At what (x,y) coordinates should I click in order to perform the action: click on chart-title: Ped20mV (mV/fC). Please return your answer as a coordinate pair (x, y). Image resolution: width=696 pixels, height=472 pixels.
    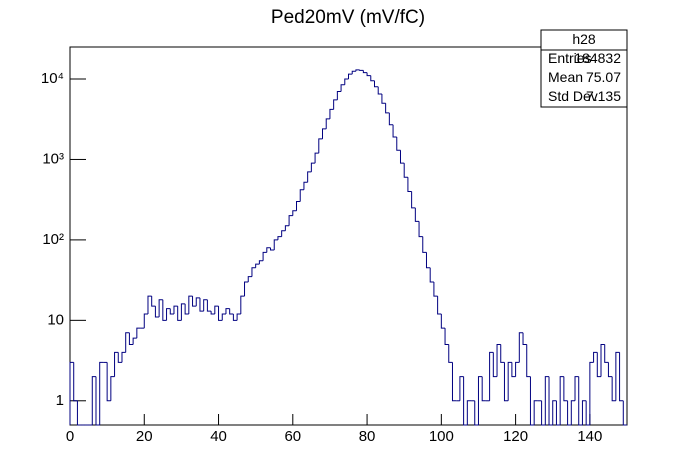
    Looking at the image, I should click on (348, 17).